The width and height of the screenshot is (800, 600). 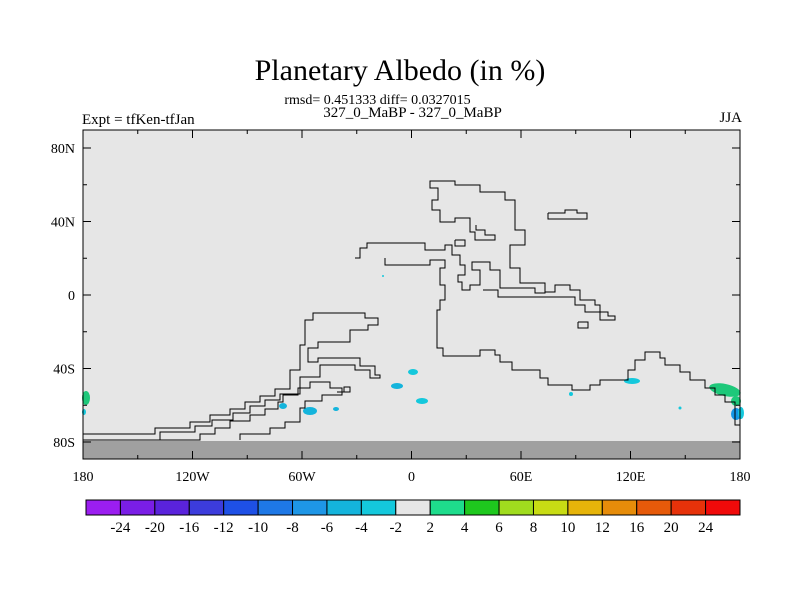 I want to click on missing-data-band, so click(x=411, y=450).